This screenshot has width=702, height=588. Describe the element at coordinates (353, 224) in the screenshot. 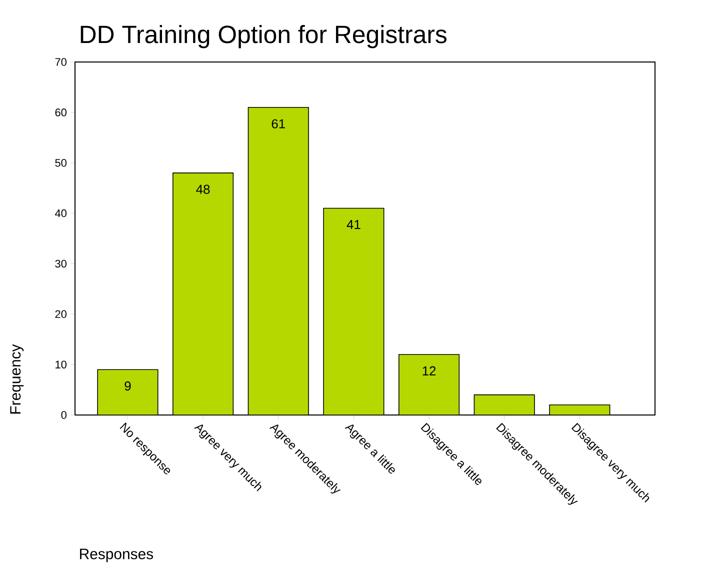

I see `data-label: 41` at that location.